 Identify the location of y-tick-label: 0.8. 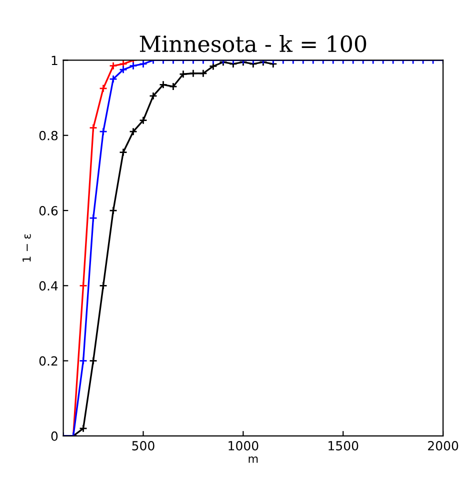
(48, 135).